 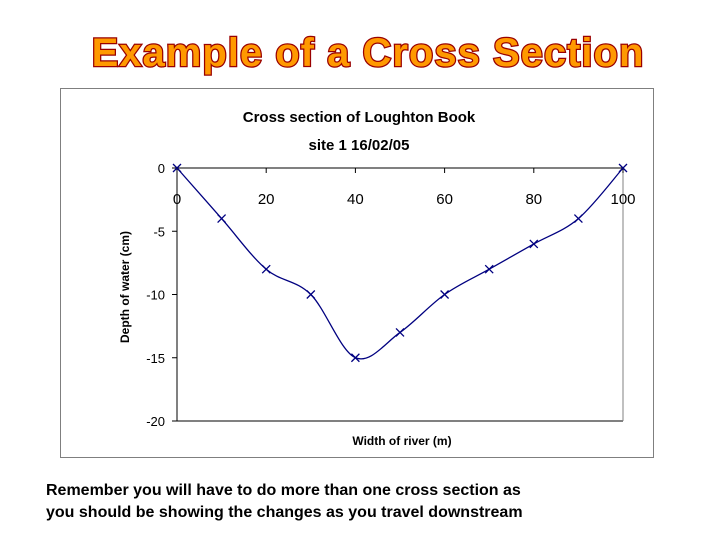 What do you see at coordinates (355, 199) in the screenshot?
I see `x-tick-label: 40` at bounding box center [355, 199].